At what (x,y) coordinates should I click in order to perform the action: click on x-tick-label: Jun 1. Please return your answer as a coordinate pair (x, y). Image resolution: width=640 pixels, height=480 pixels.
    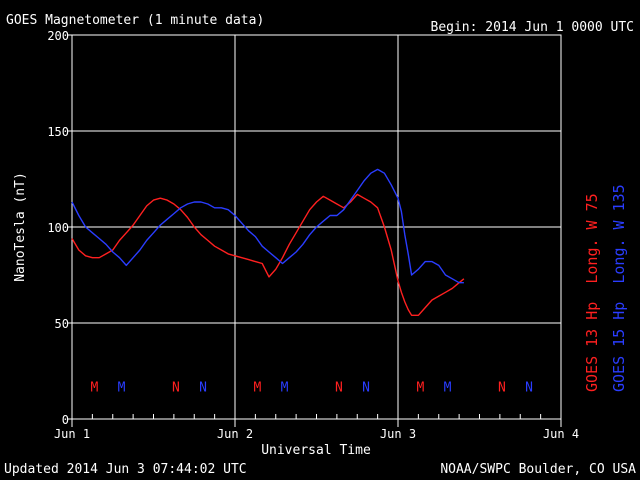
    Looking at the image, I should click on (72, 434).